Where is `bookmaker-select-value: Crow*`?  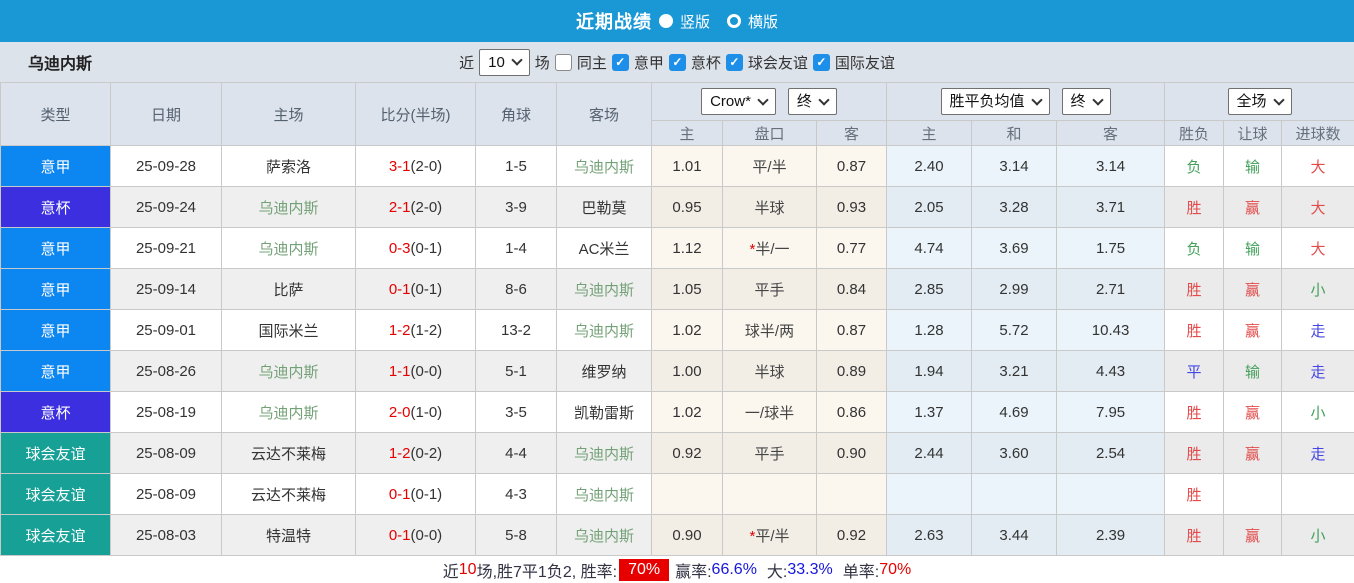 bookmaker-select-value: Crow* is located at coordinates (730, 101).